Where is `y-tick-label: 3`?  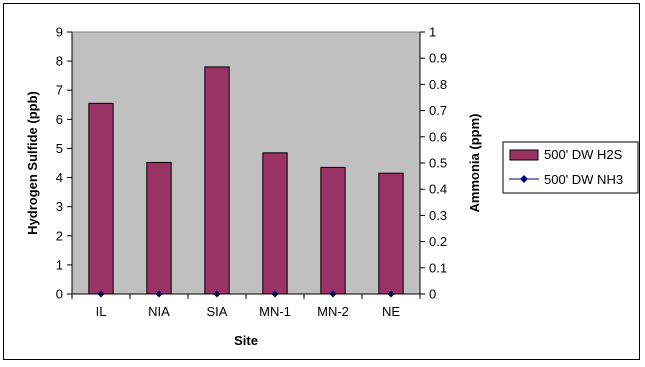 y-tick-label: 3 is located at coordinates (59, 206).